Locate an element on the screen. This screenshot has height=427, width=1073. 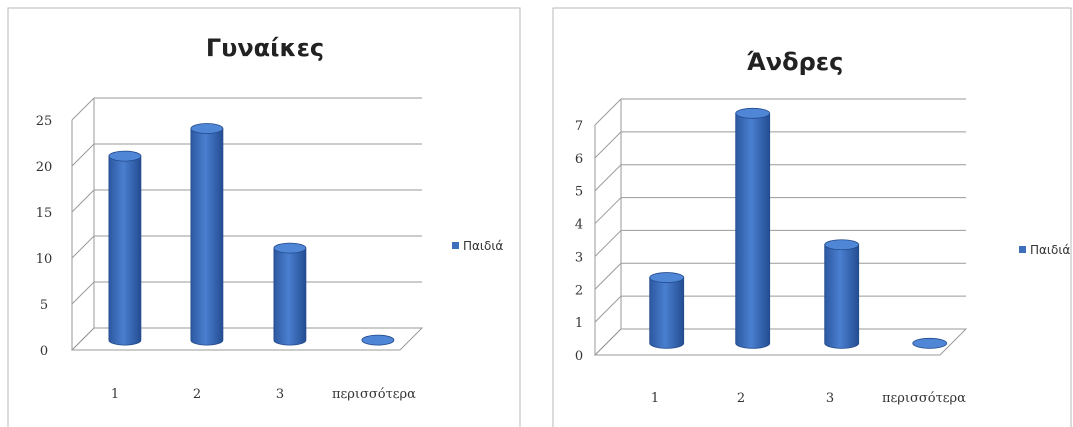
chart-title: Άνδρες is located at coordinates (795, 62).